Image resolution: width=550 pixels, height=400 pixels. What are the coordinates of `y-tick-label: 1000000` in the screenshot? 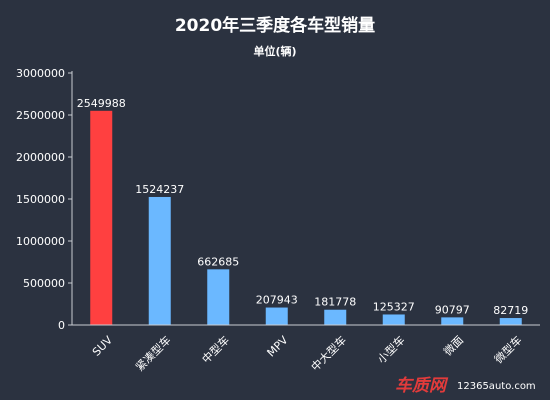 It's located at (40, 241).